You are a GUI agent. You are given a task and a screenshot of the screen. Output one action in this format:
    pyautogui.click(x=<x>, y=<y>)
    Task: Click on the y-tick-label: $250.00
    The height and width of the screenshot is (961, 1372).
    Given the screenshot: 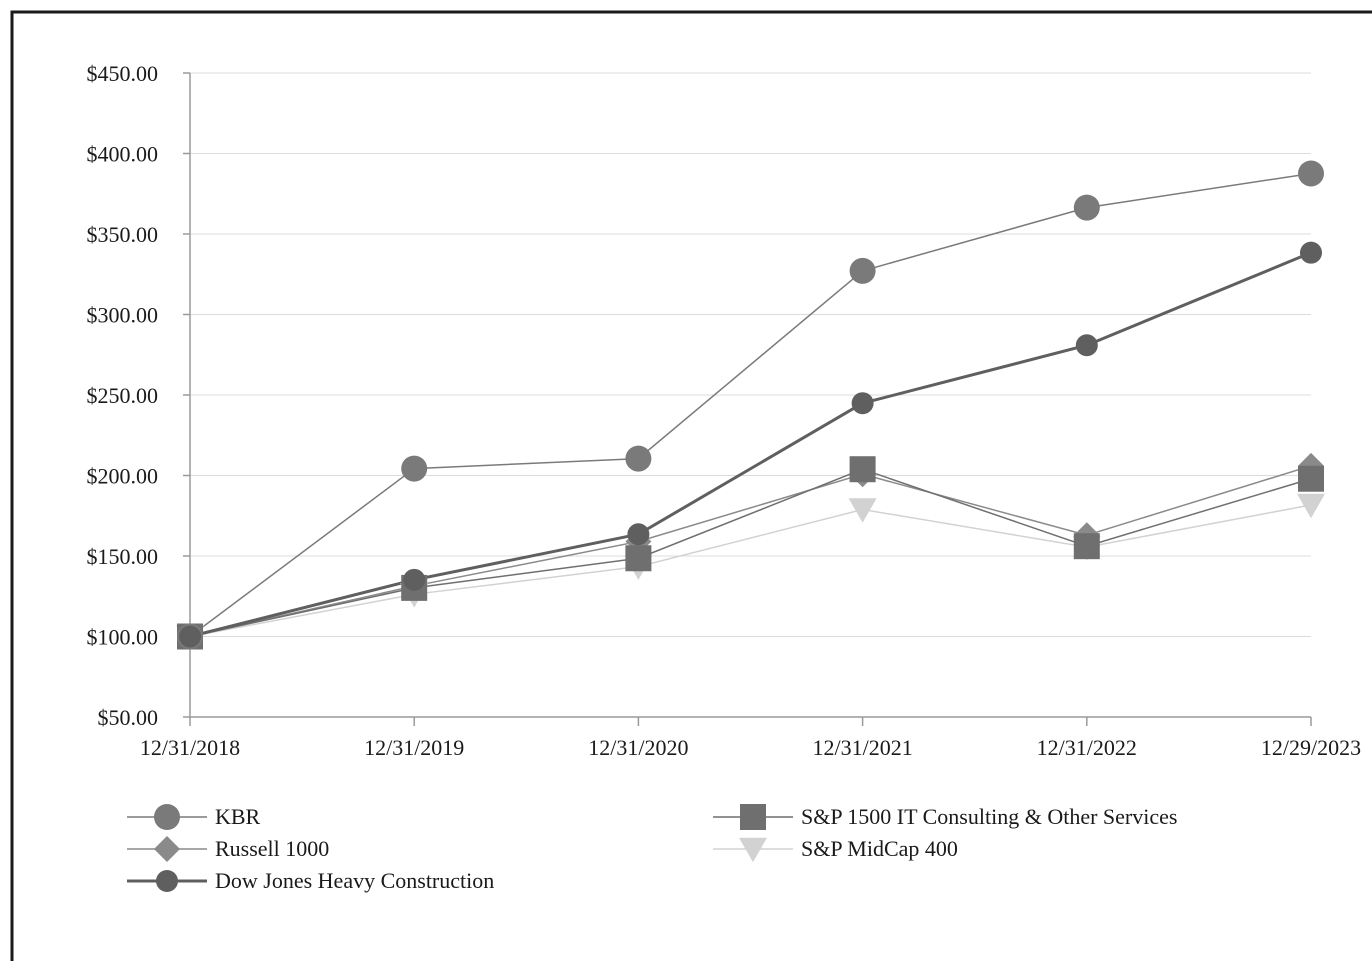 What is the action you would take?
    pyautogui.click(x=123, y=395)
    